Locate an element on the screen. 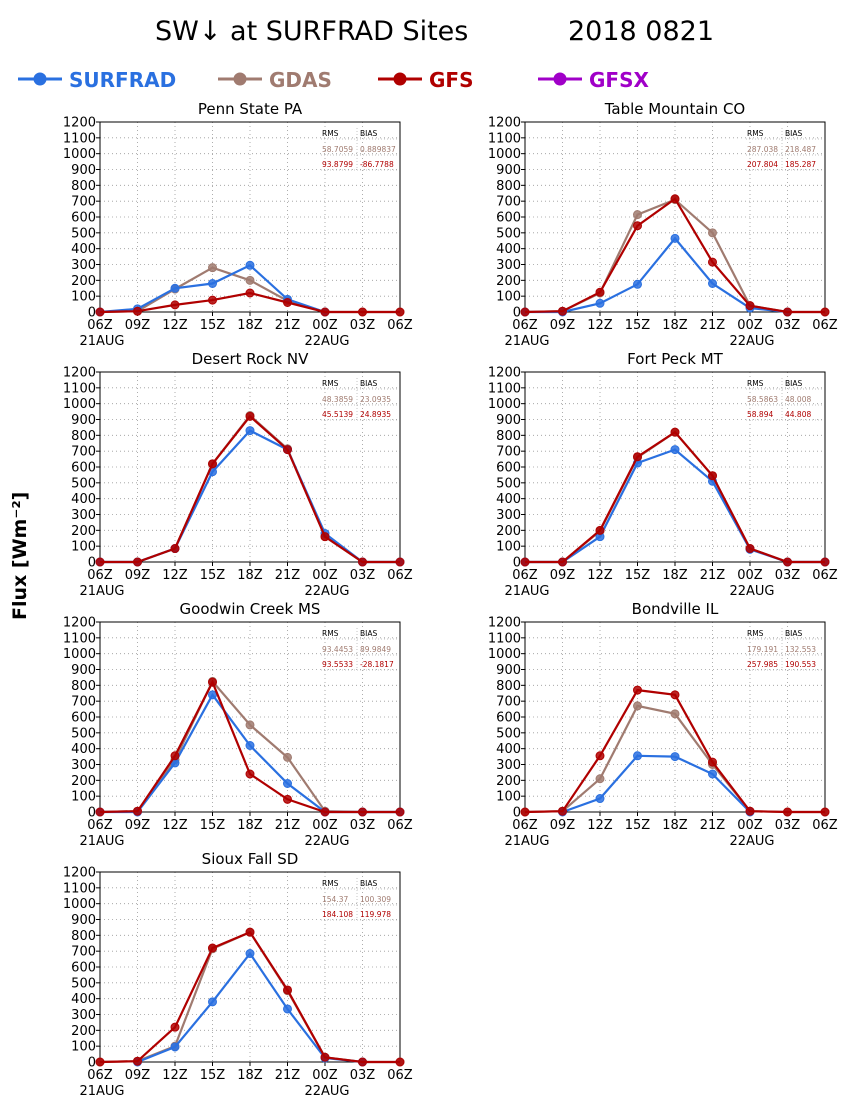 This screenshot has height=1100, width=850. series-line-surfrad is located at coordinates (212, 288).